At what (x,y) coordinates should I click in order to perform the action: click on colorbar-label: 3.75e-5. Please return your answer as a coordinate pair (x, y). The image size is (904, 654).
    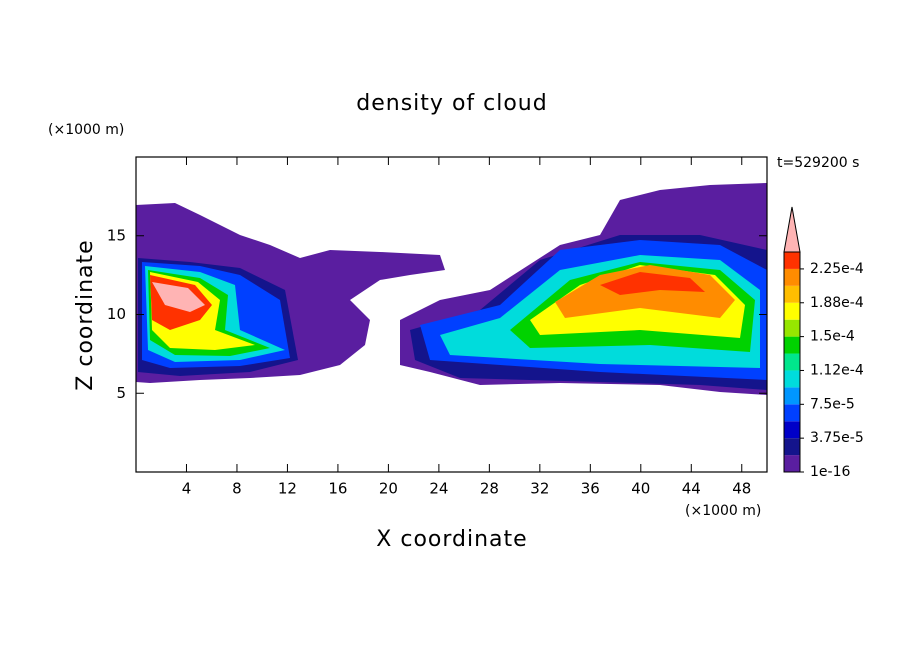
    Looking at the image, I should click on (837, 438).